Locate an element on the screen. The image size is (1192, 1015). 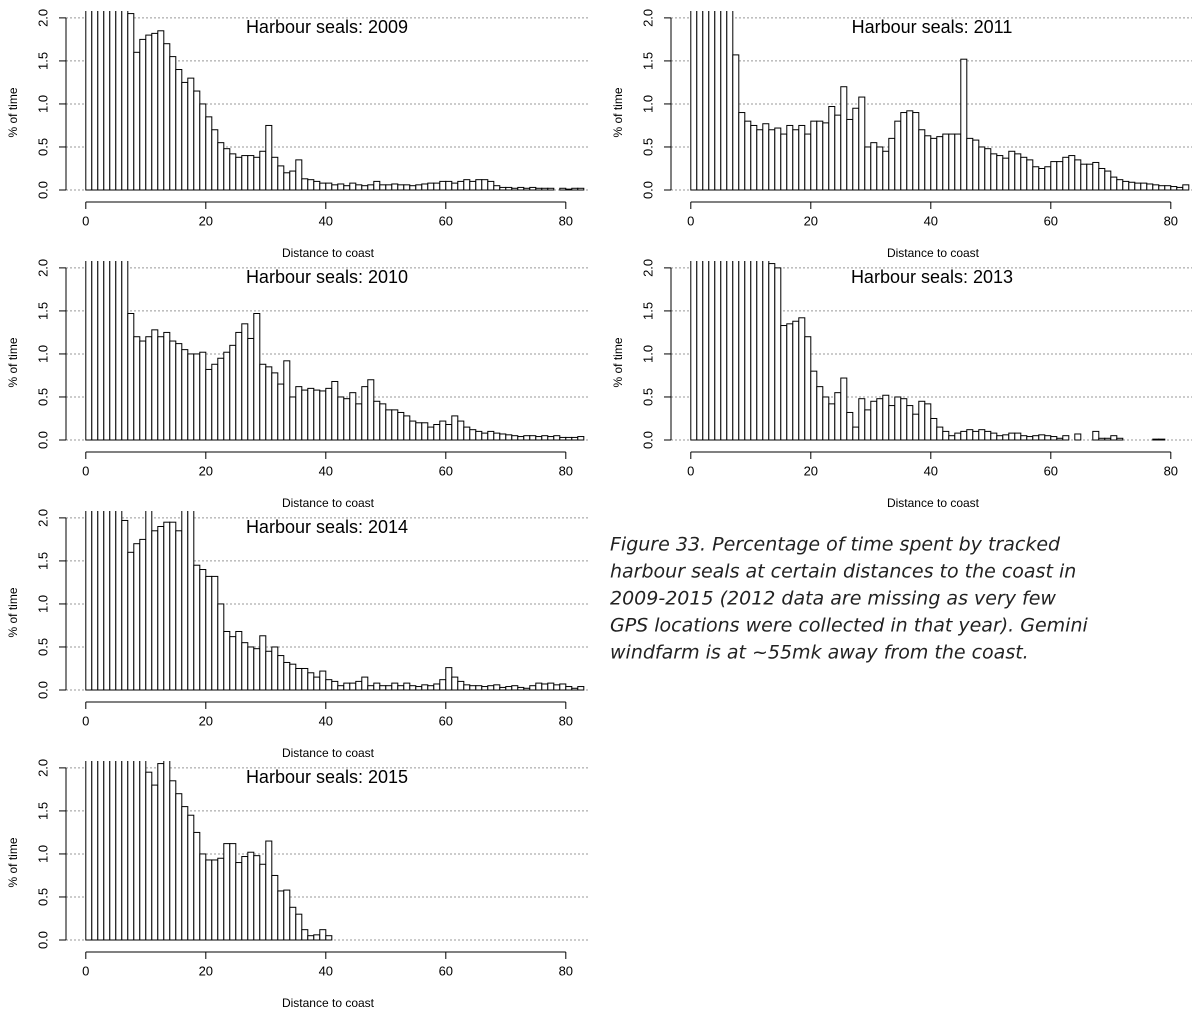
bars is located at coordinates (335, 101).